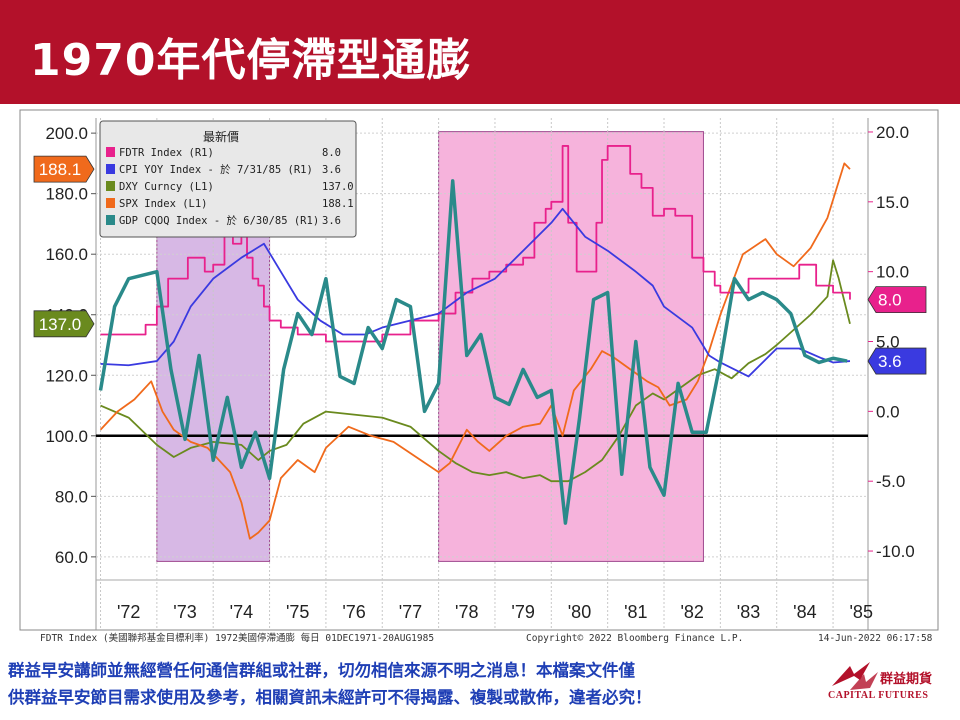  Describe the element at coordinates (410, 612) in the screenshot. I see `x-tick-label: '77` at that location.